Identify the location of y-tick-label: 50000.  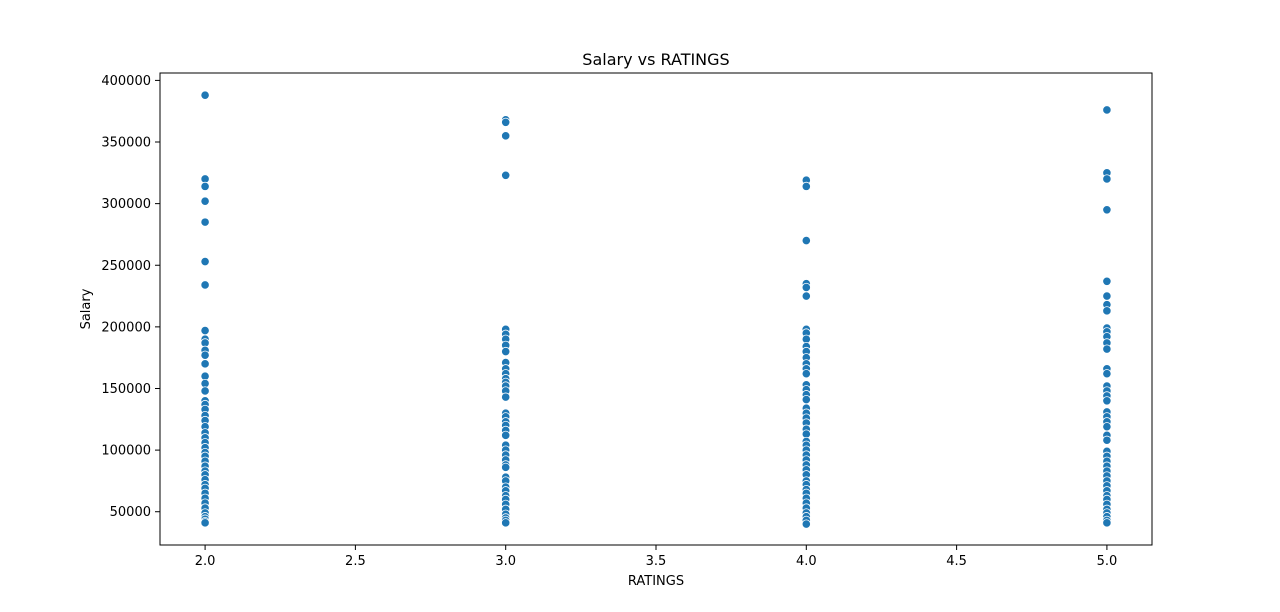
(130, 512).